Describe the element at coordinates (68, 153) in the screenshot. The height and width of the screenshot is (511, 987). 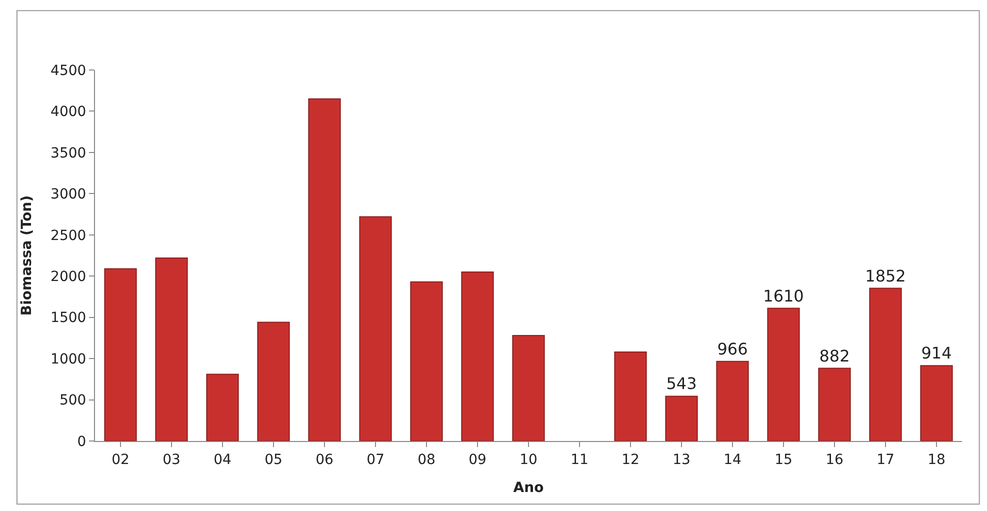
I see `y-tick-label: 3500` at that location.